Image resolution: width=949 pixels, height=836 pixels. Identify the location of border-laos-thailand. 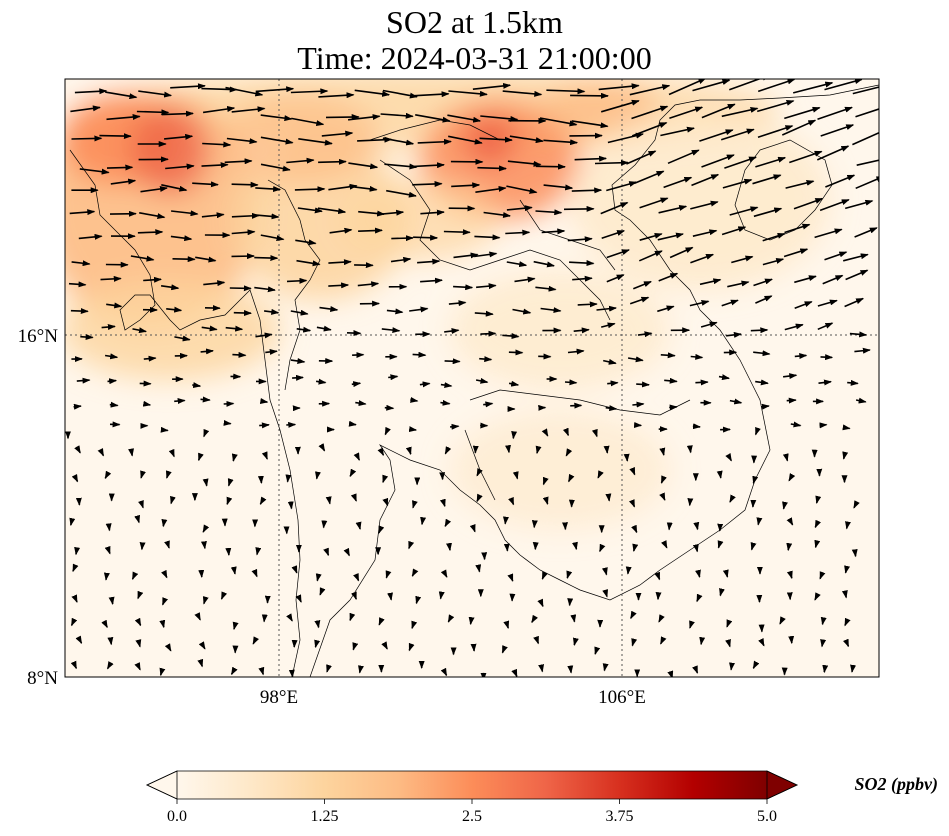
(495, 240).